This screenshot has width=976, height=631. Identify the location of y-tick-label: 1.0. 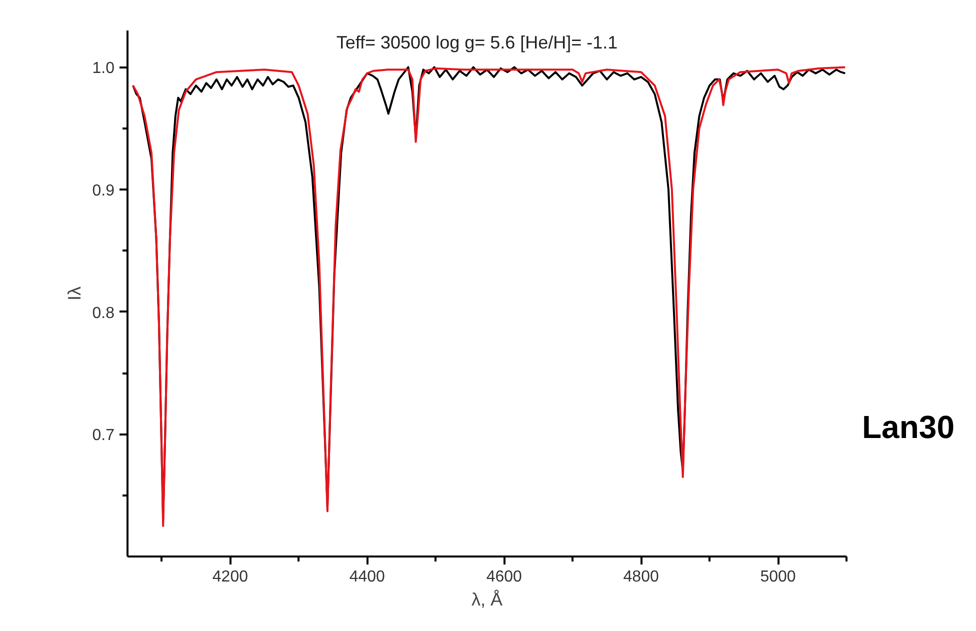
(103, 69).